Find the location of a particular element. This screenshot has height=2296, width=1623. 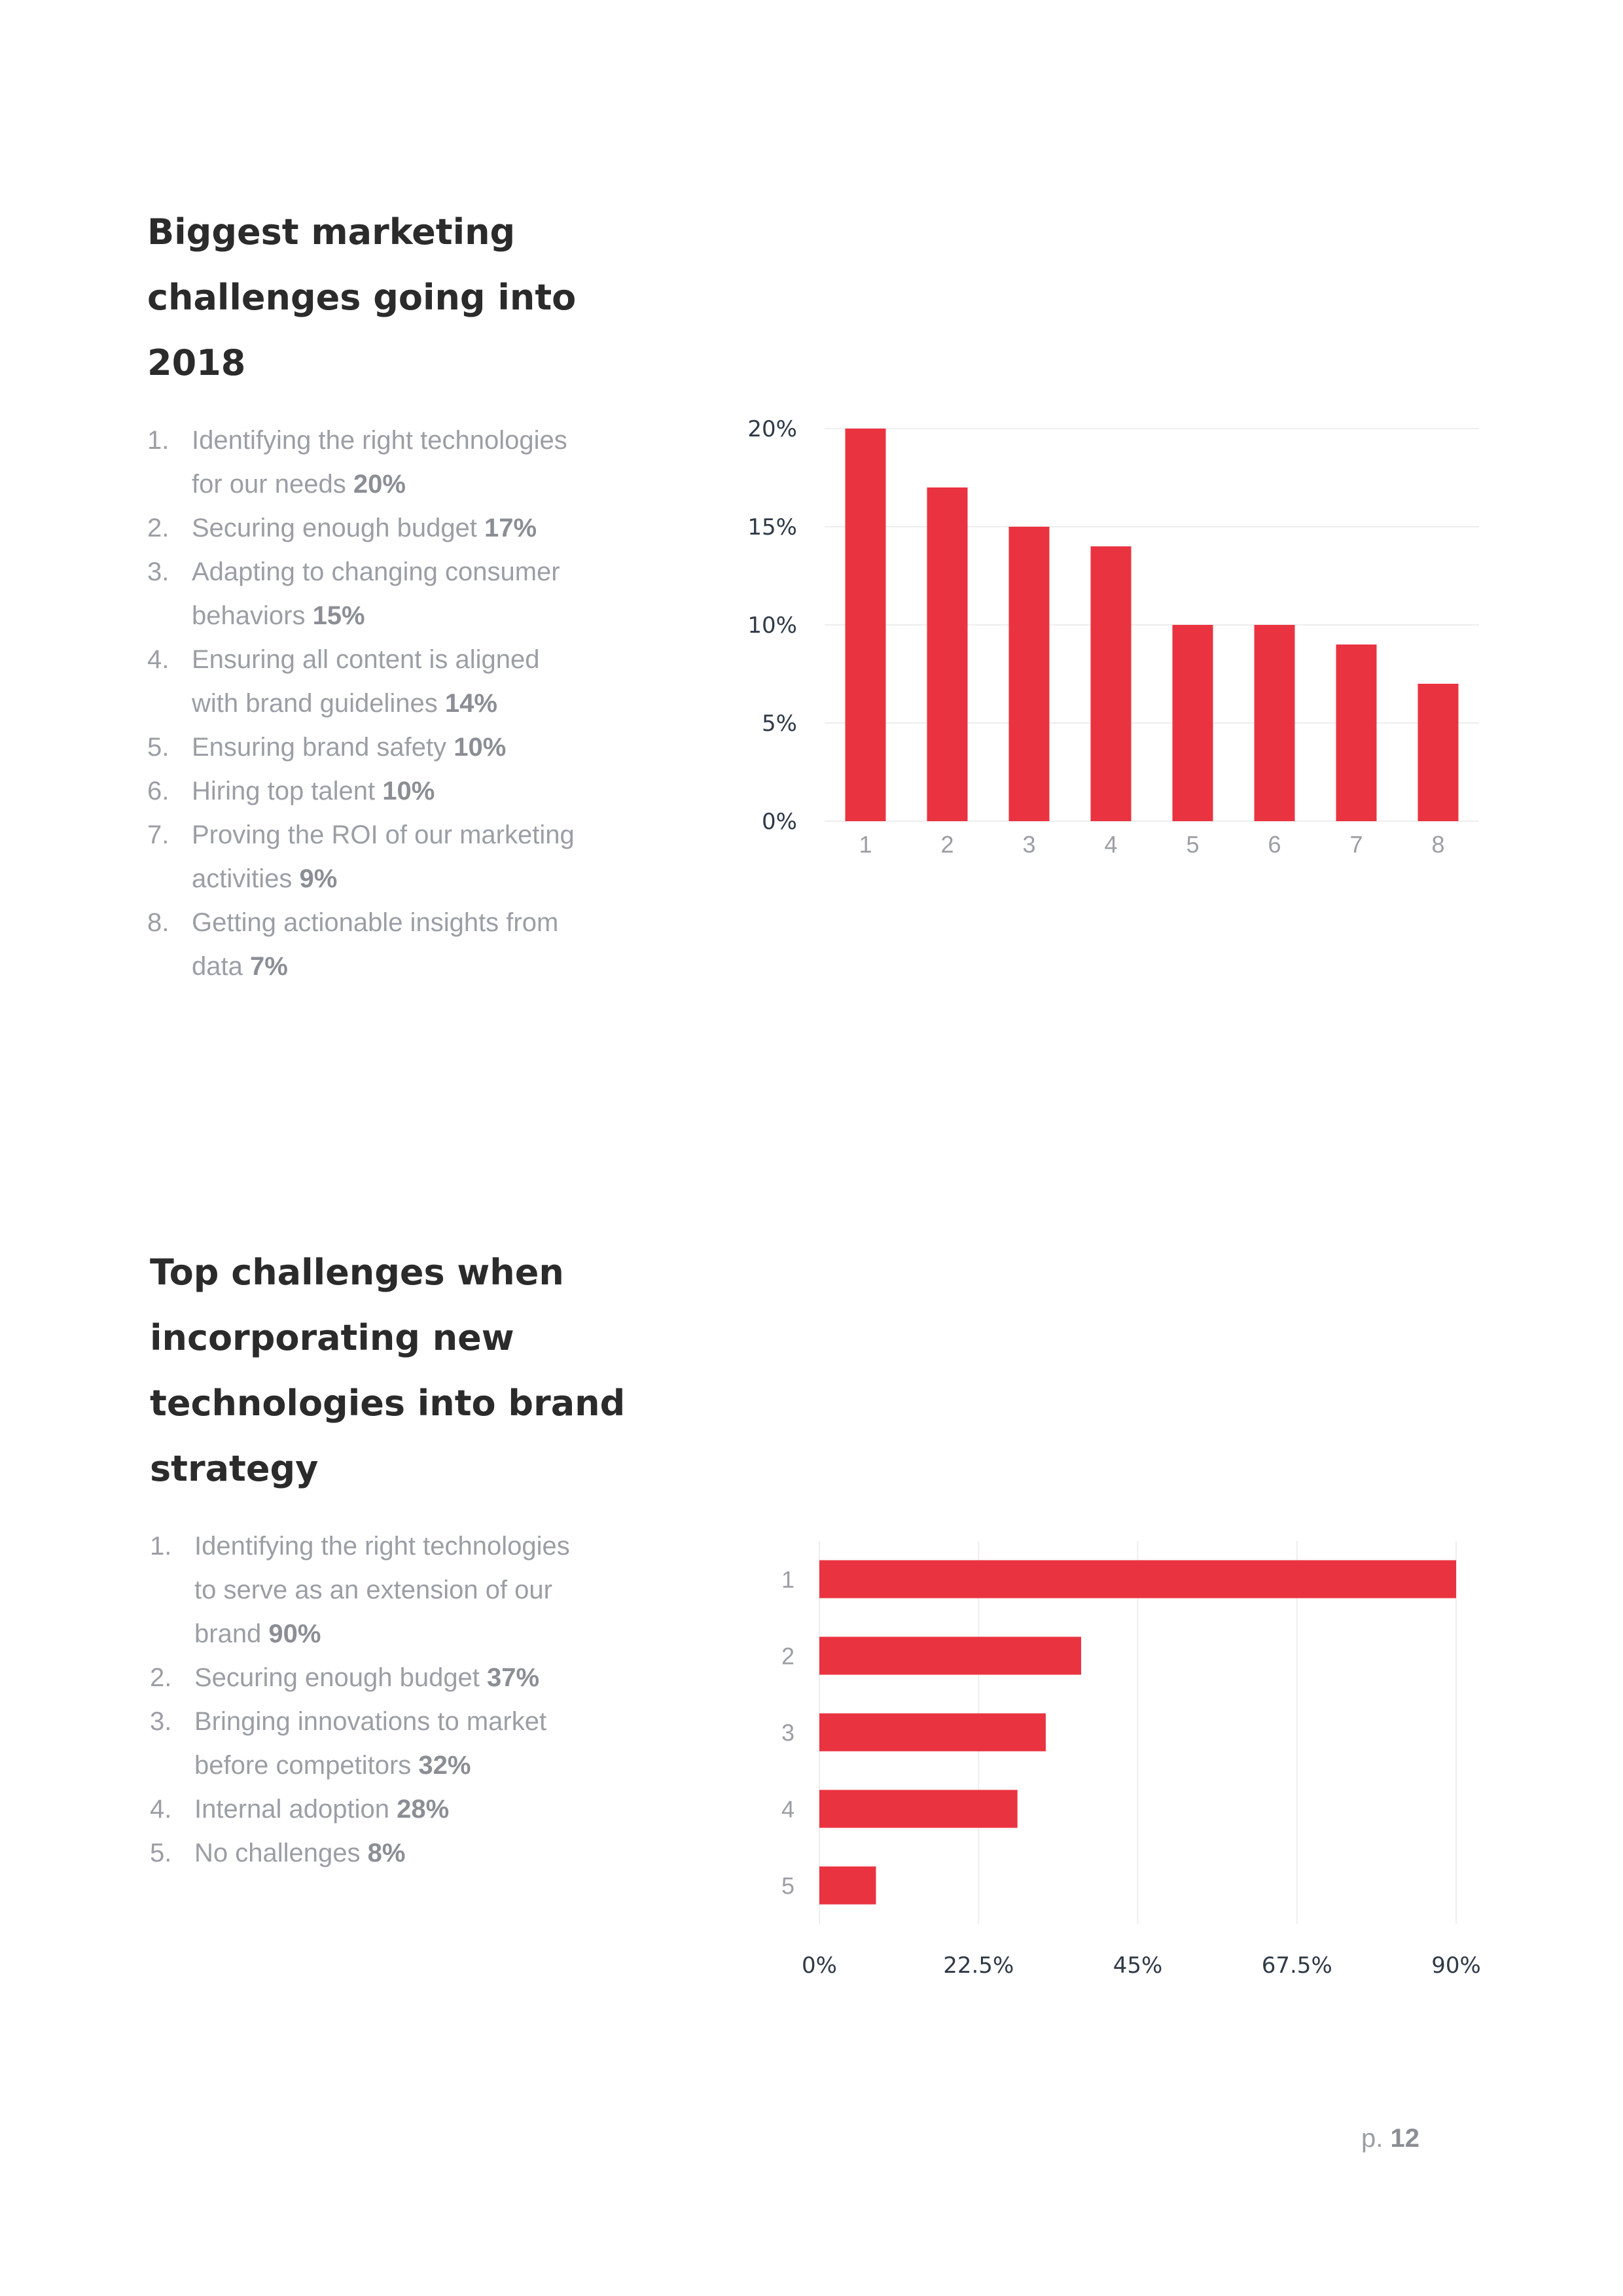

x-tick-label: 2 is located at coordinates (947, 844).